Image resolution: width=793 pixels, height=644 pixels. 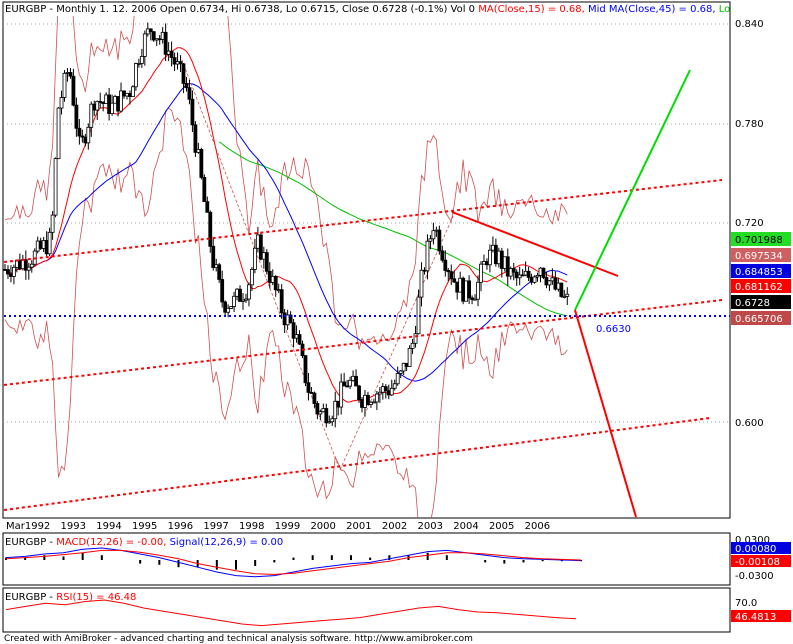 What do you see at coordinates (725, 9) in the screenshot?
I see `header-tail: Lo` at bounding box center [725, 9].